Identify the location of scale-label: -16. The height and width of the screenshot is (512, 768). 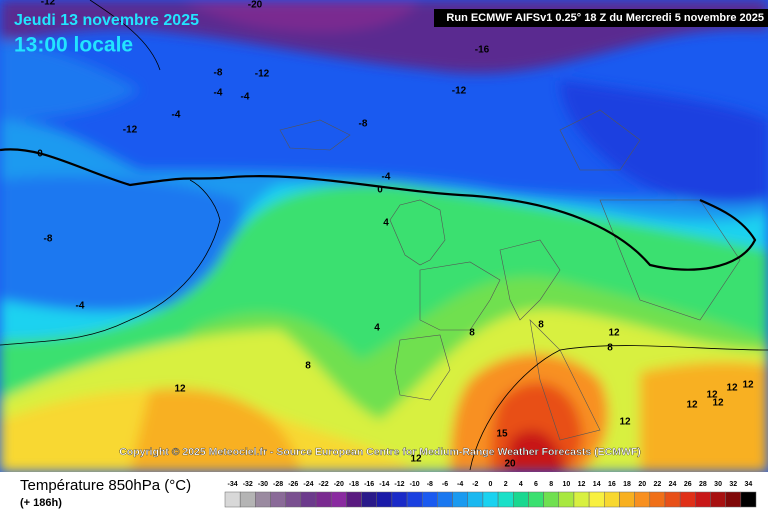
(369, 484).